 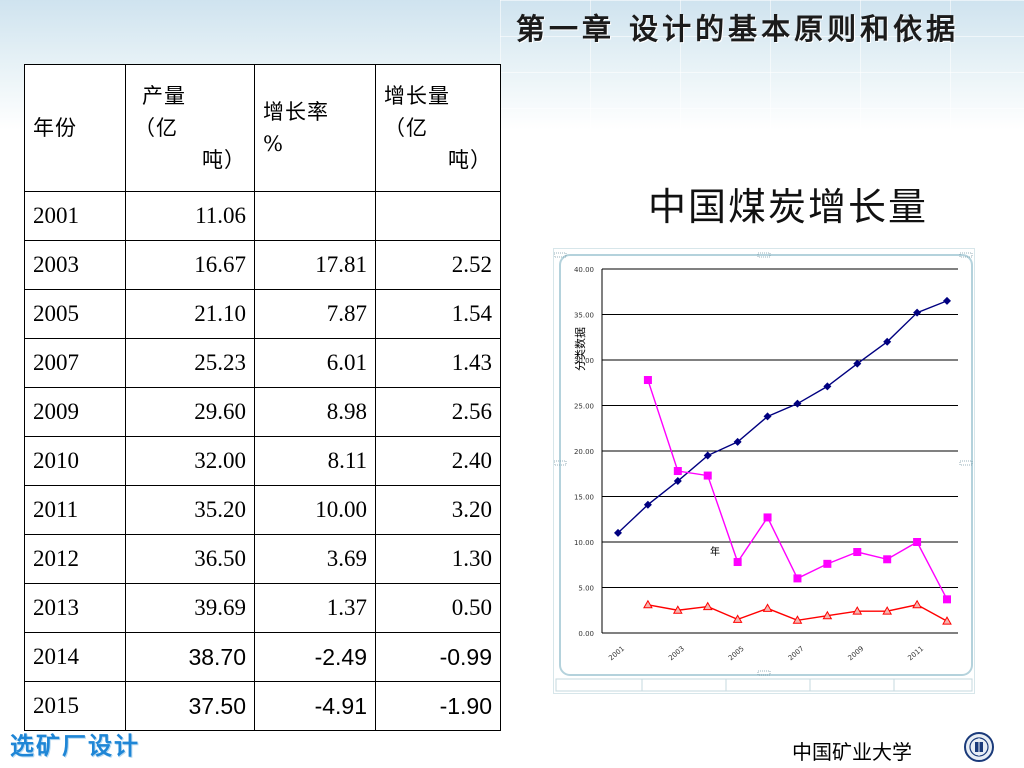 I want to click on table-row: 2009 29.60 8.98 2.56, so click(x=262, y=412).